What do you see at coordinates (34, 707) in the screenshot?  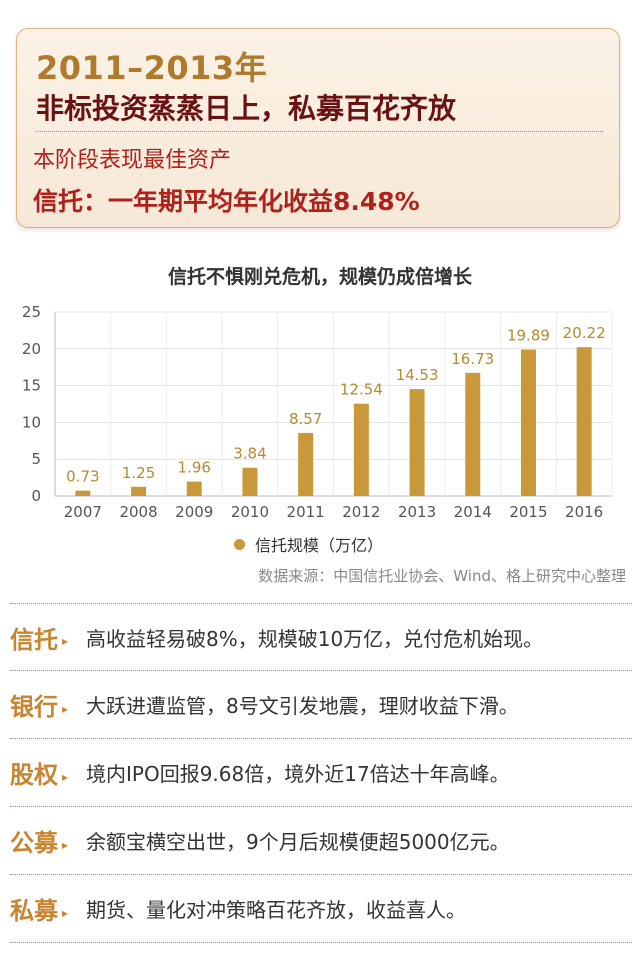 I see `fact-label: 银行` at bounding box center [34, 707].